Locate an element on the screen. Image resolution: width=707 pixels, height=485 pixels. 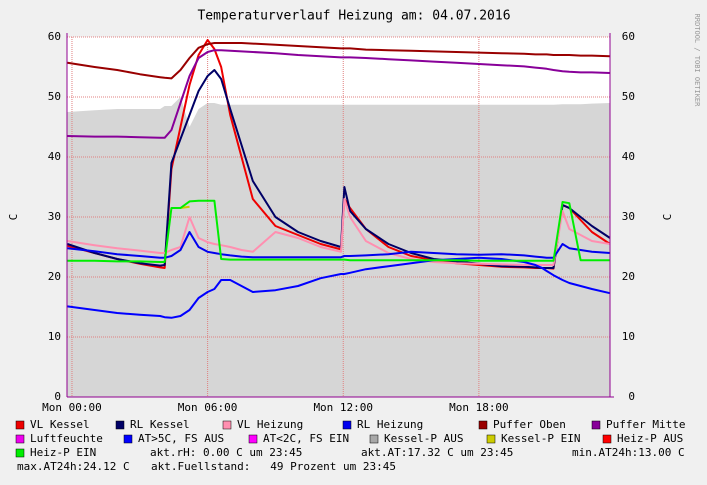
y-tick-label-right: 10 is located at coordinates (628, 336).